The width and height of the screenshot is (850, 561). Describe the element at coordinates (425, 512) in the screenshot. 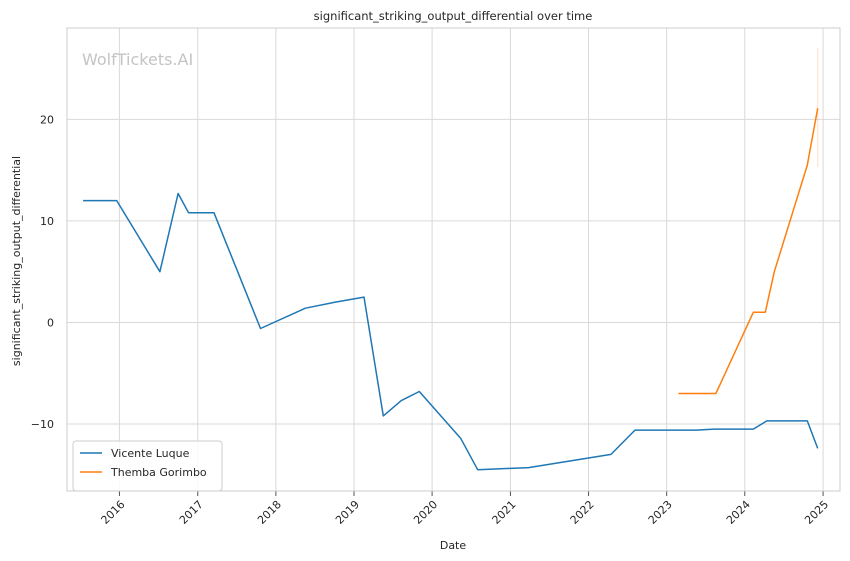

I see `x-tick-label: 2020` at that location.